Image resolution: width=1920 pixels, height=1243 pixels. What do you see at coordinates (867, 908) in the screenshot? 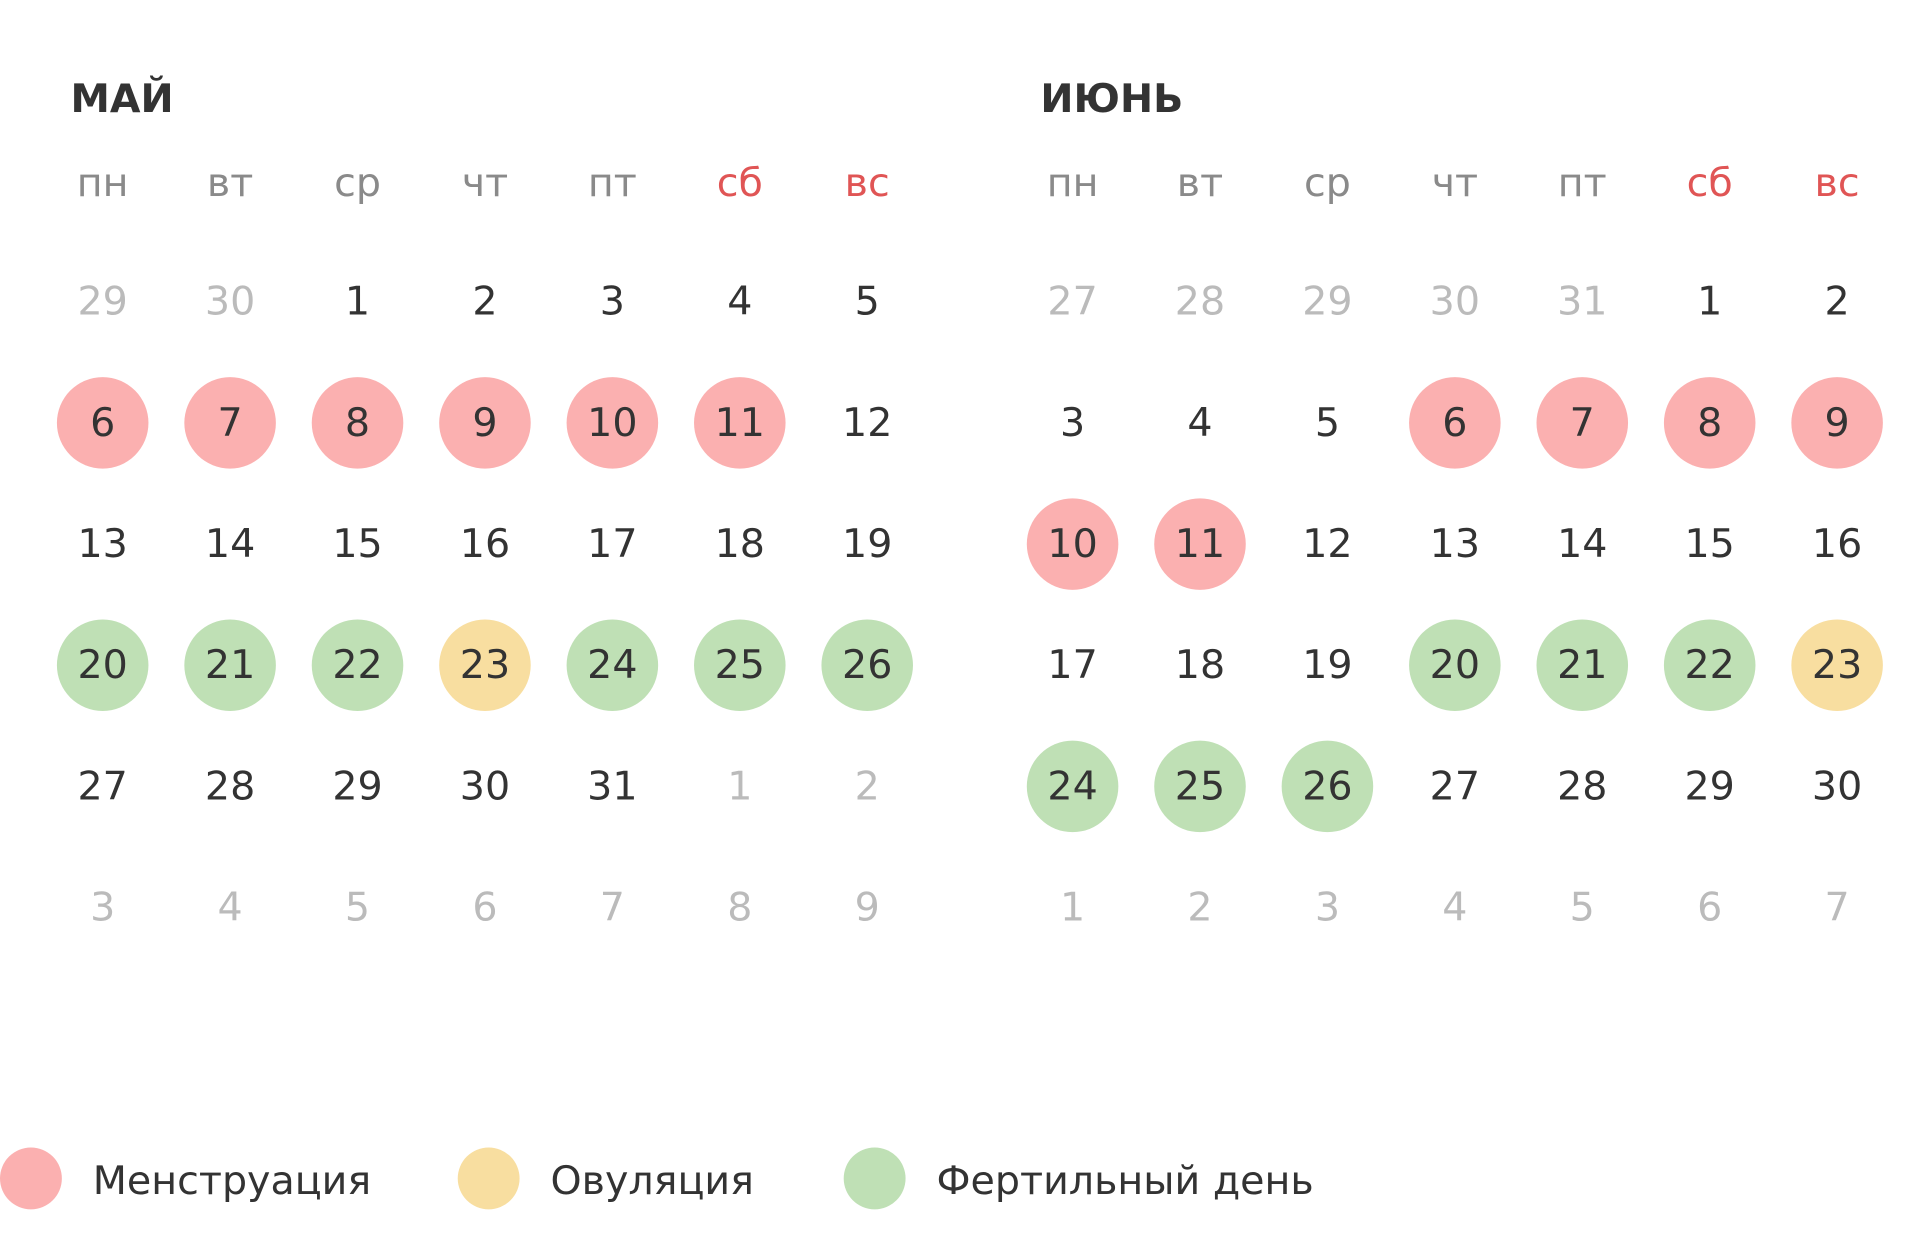
I see `day: 9` at bounding box center [867, 908].